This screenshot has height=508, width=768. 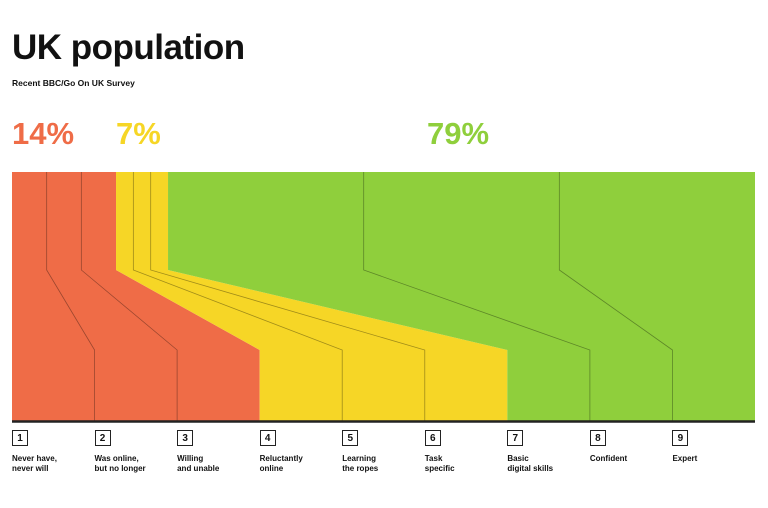 I want to click on level-3: 3 Willing and unable, so click(x=217, y=452).